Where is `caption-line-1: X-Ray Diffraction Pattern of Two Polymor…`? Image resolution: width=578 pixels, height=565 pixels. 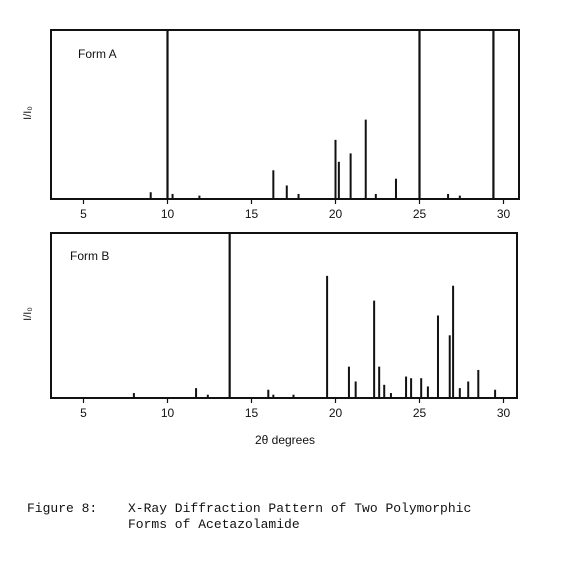
caption-line-1: X-Ray Diffraction Pattern of Two Polymor… is located at coordinates (300, 508).